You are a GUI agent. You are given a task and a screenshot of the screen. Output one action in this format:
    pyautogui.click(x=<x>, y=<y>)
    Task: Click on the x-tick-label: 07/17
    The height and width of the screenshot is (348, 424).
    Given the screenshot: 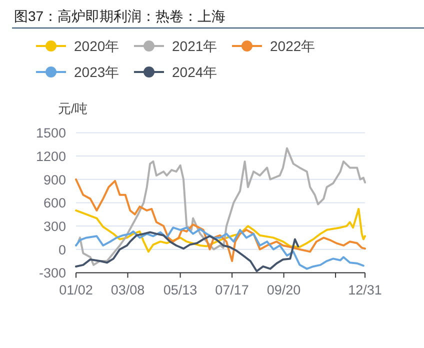 What is the action you would take?
    pyautogui.click(x=232, y=290)
    